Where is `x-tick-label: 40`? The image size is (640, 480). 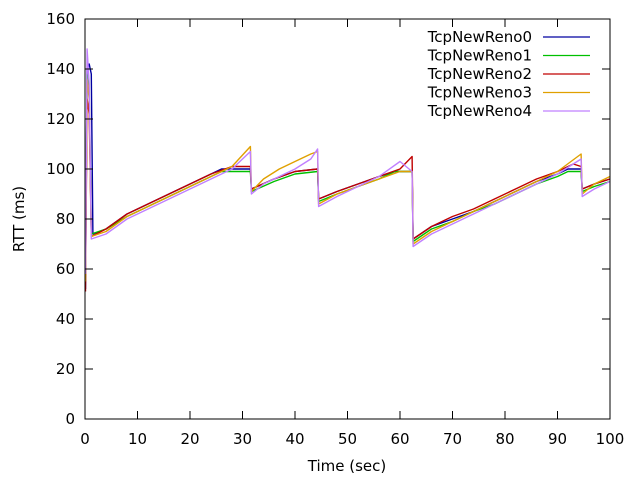 x-tick-label: 40 is located at coordinates (294, 439).